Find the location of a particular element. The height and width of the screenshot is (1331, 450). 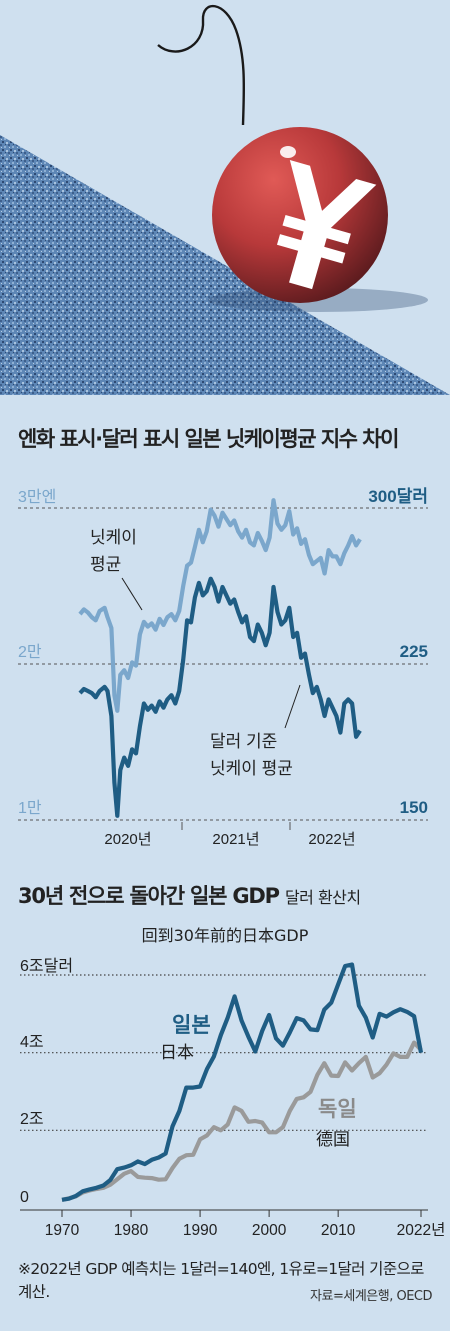

x-tick-2020: 2020년 is located at coordinates (127, 839).